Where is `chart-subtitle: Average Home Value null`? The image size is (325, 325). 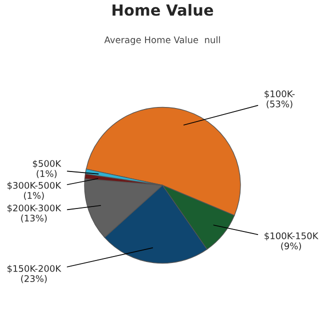
chart-subtitle: Average Home Value null is located at coordinates (162, 40).